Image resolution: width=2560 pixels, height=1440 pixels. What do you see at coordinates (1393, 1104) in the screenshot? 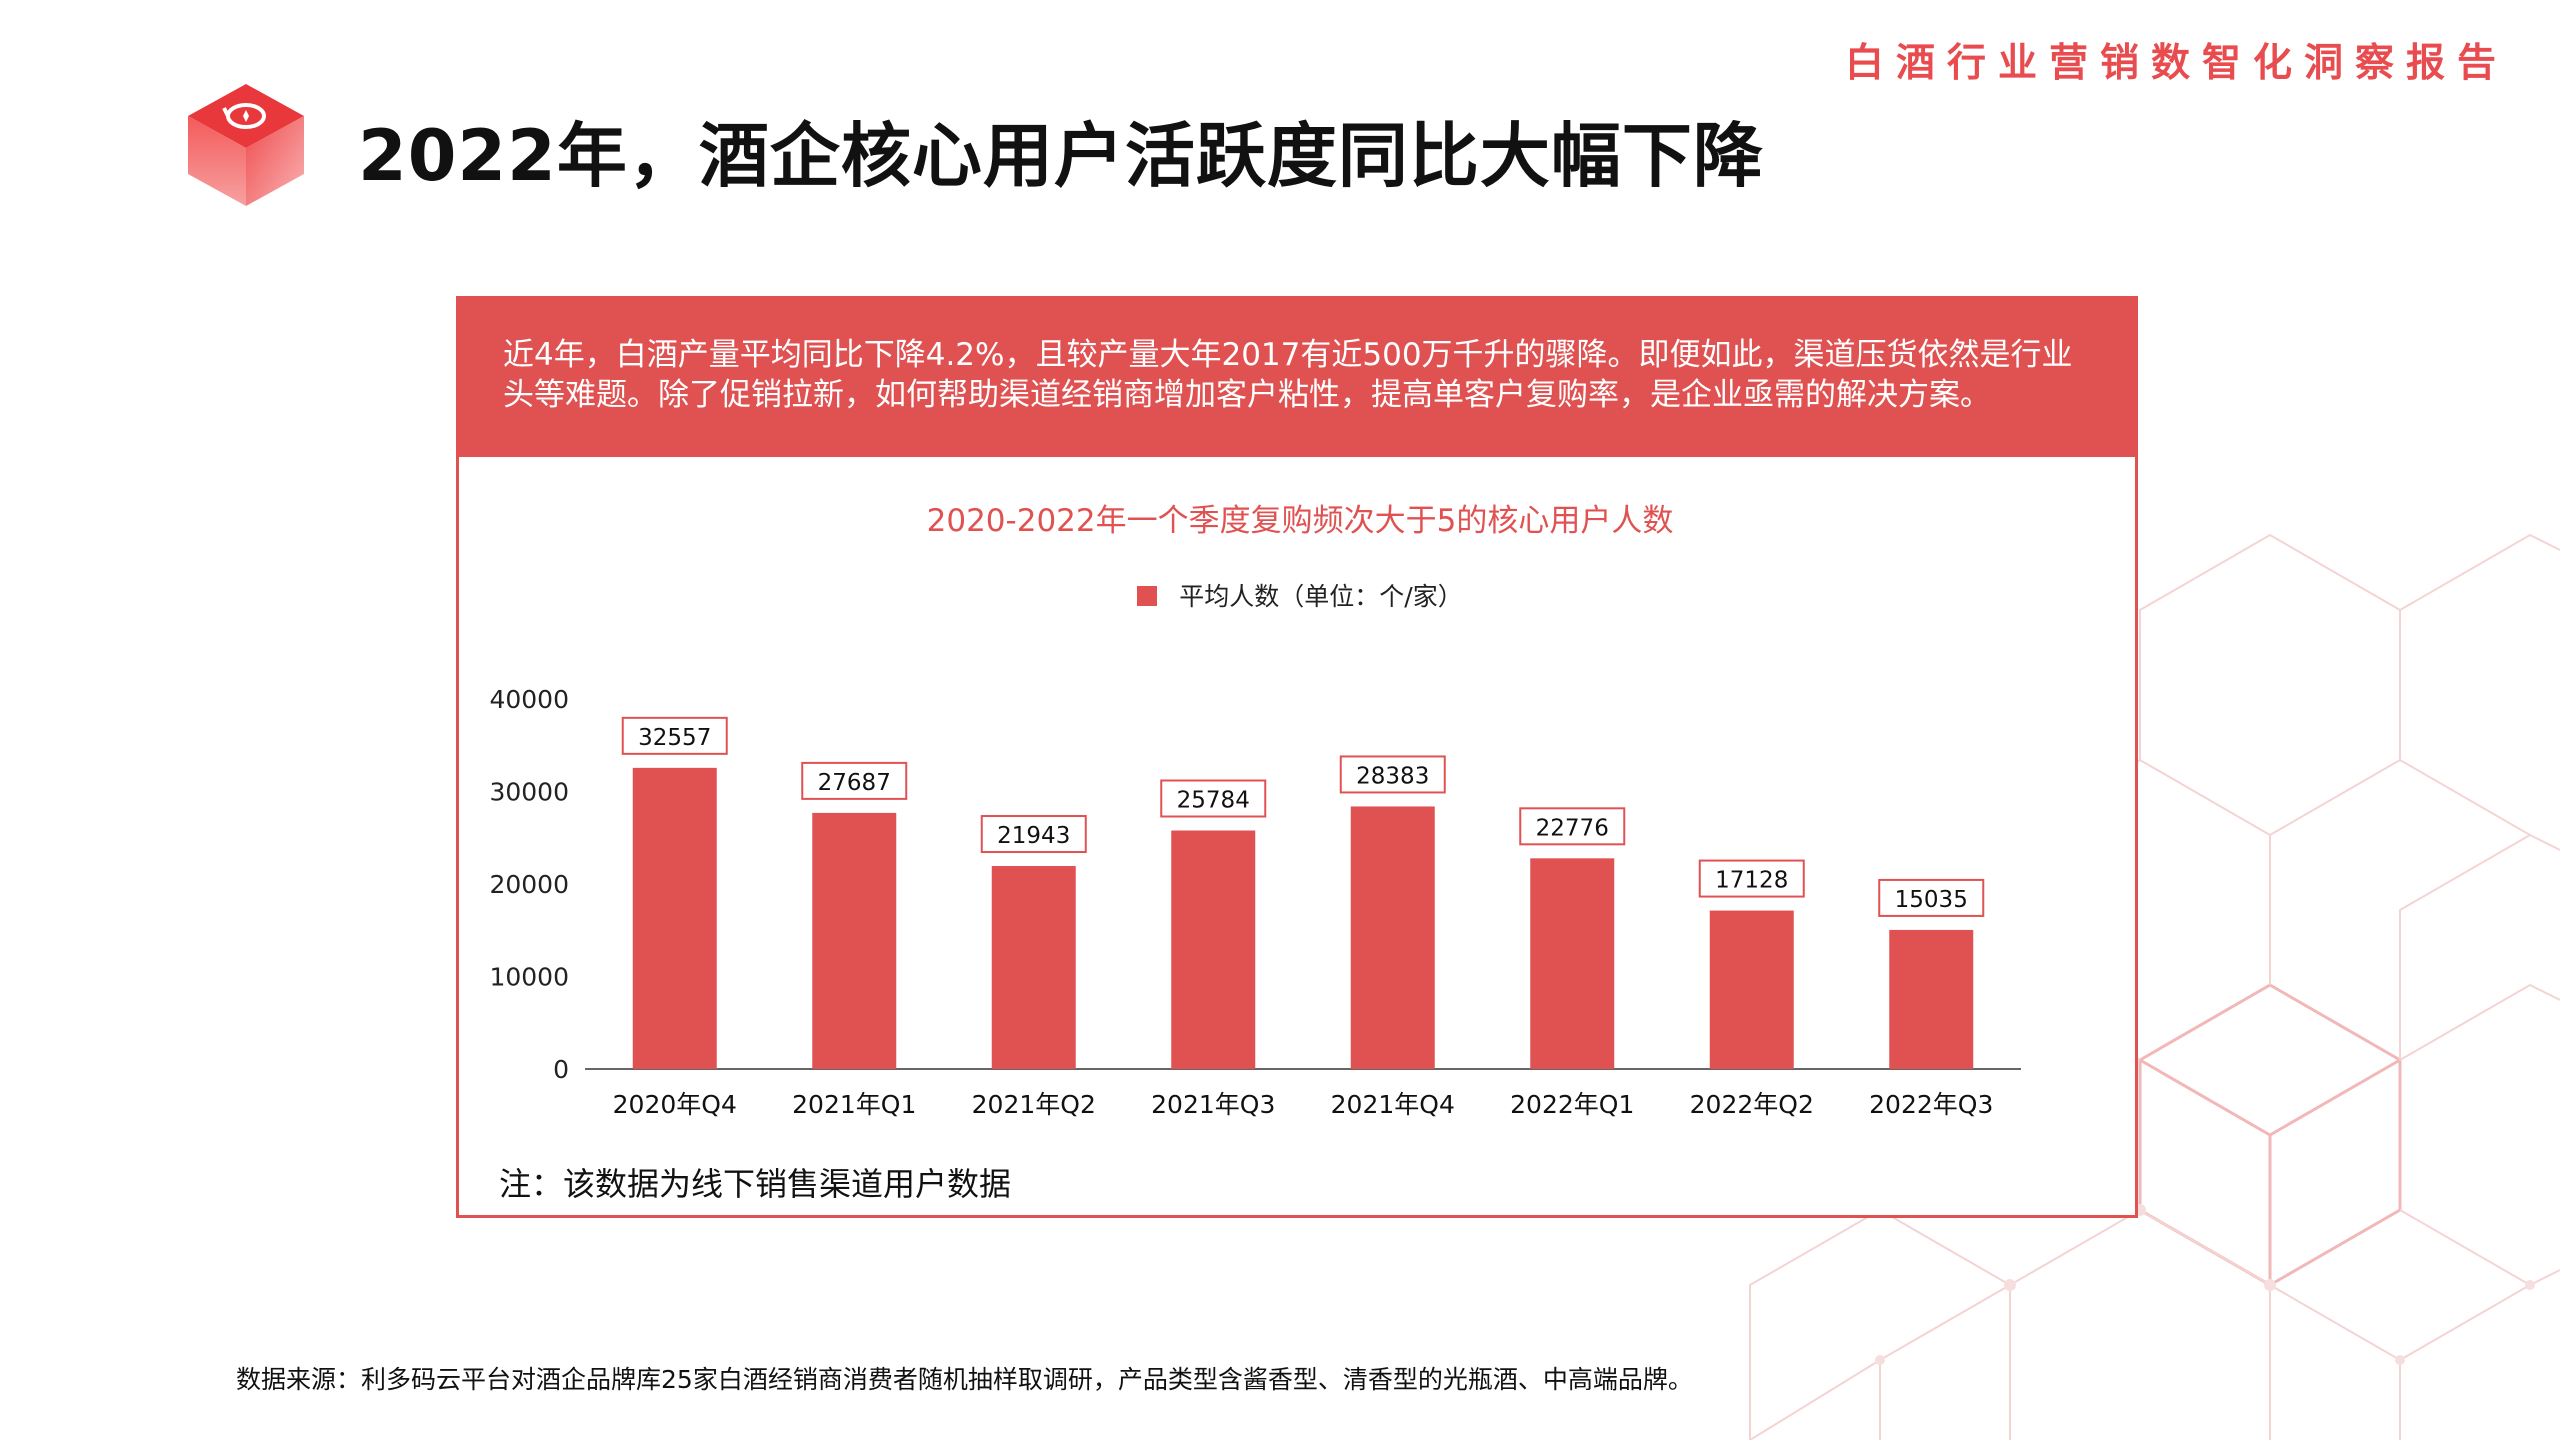
I see `x-tick-label: 2021年Q4` at bounding box center [1393, 1104].